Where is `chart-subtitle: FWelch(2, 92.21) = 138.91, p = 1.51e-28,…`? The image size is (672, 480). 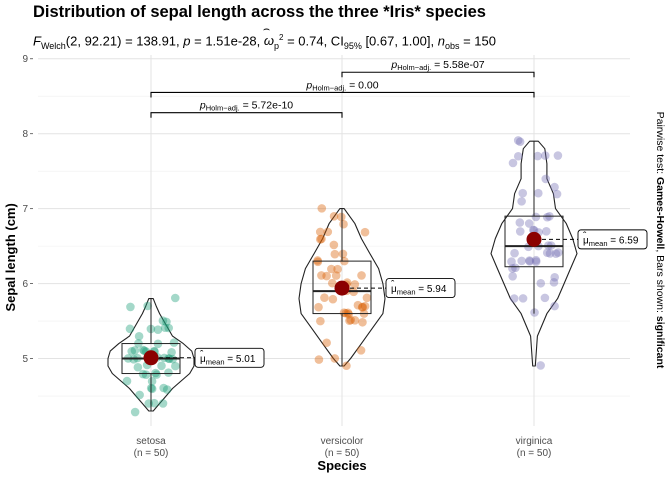 chart-subtitle: FWelch(2, 92.21) = 138.91, p = 1.51e-28,… is located at coordinates (264, 42).